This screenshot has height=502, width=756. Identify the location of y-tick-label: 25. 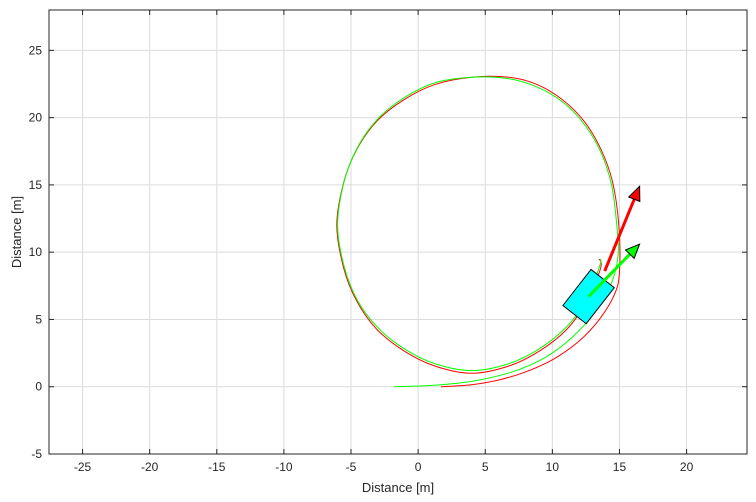
(36, 50).